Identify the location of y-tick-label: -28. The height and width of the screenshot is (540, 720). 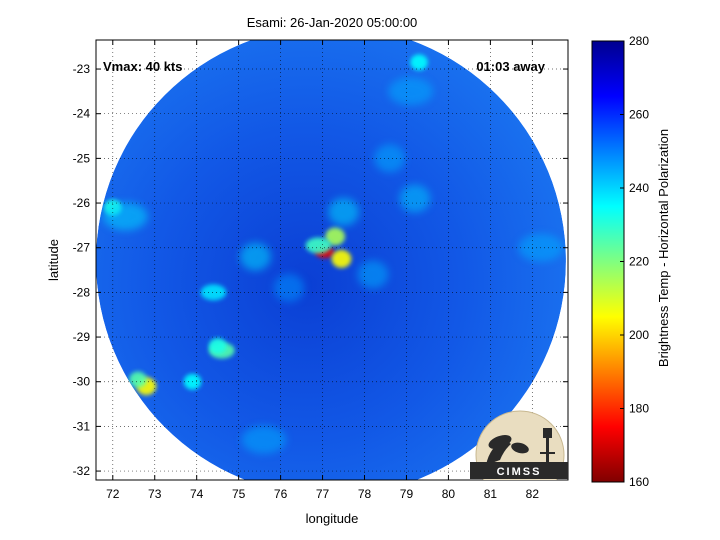
(82, 292).